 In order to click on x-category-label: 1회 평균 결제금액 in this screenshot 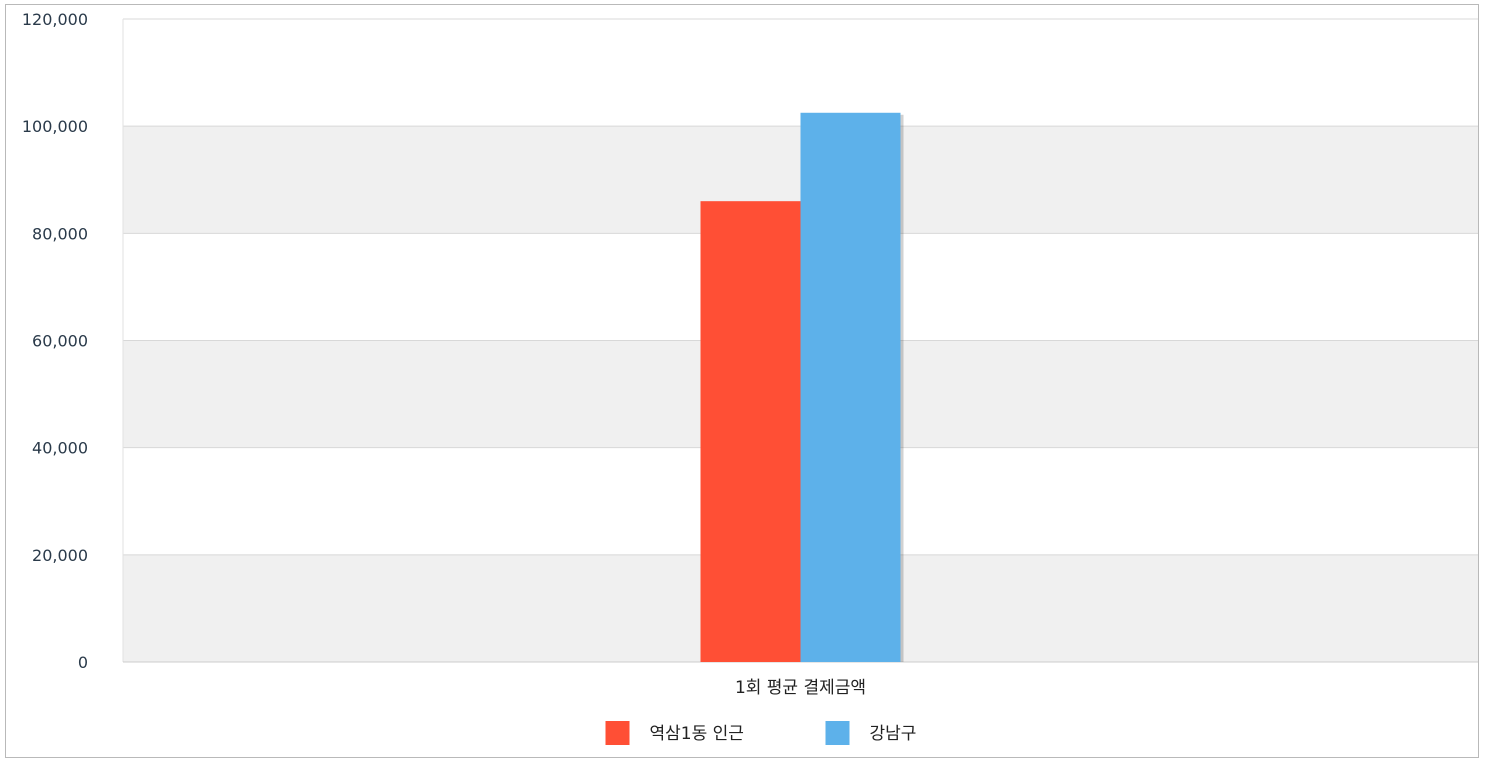, I will do `click(800, 688)`.